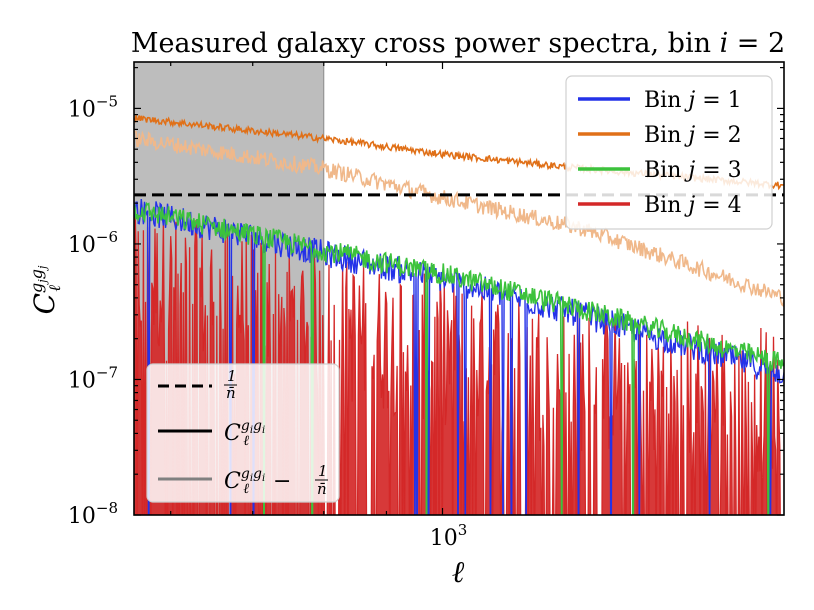 This screenshot has height=610, width=814. Describe the element at coordinates (93, 243) in the screenshot. I see `y-tick-label-1e-6: 10⁻⁶` at that location.